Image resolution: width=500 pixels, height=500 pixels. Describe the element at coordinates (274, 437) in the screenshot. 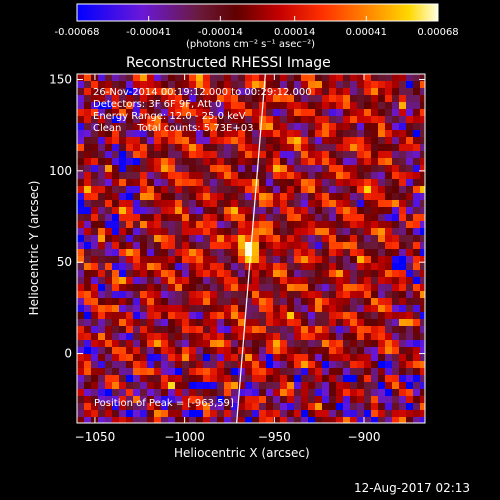

I see `x-tick-label: −950` at that location.